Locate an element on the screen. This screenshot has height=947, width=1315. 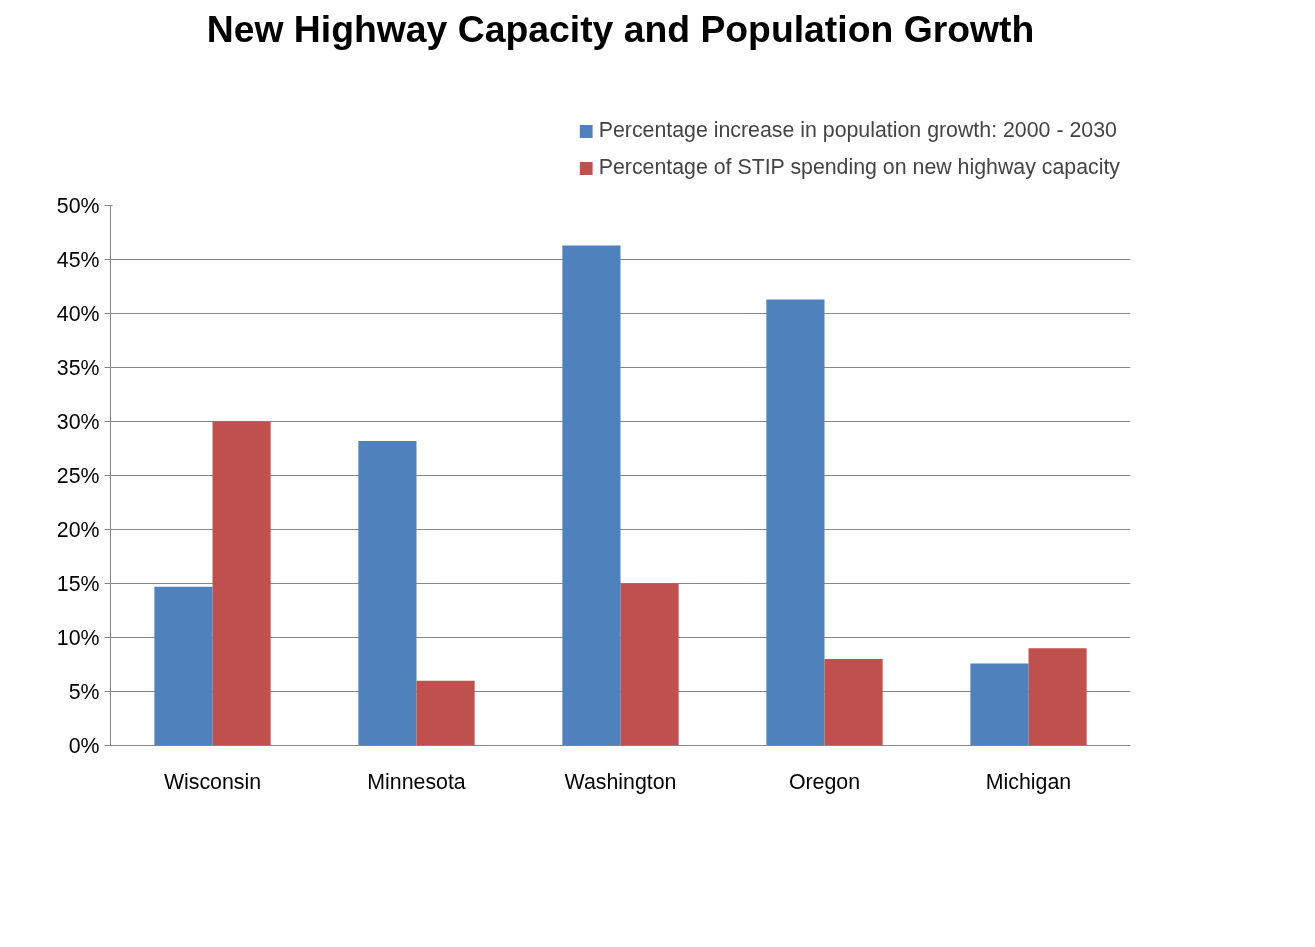
legend-label: Percentage increase in population growth: 2000 - 2030 is located at coordinates (857, 130).